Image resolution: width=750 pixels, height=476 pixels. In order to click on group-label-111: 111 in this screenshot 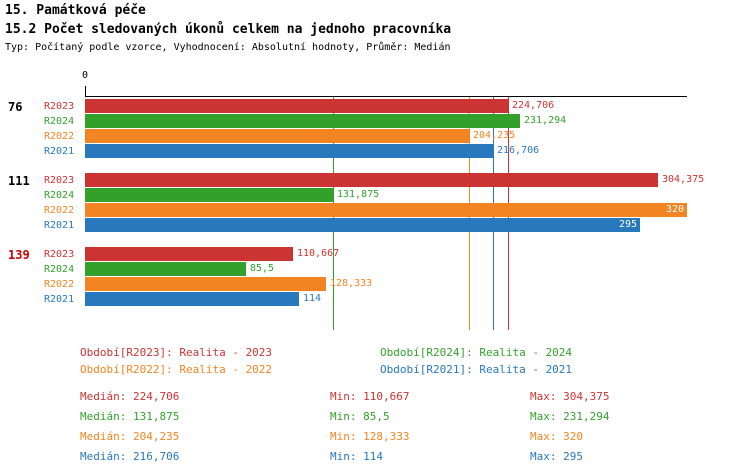, I will do `click(19, 181)`.